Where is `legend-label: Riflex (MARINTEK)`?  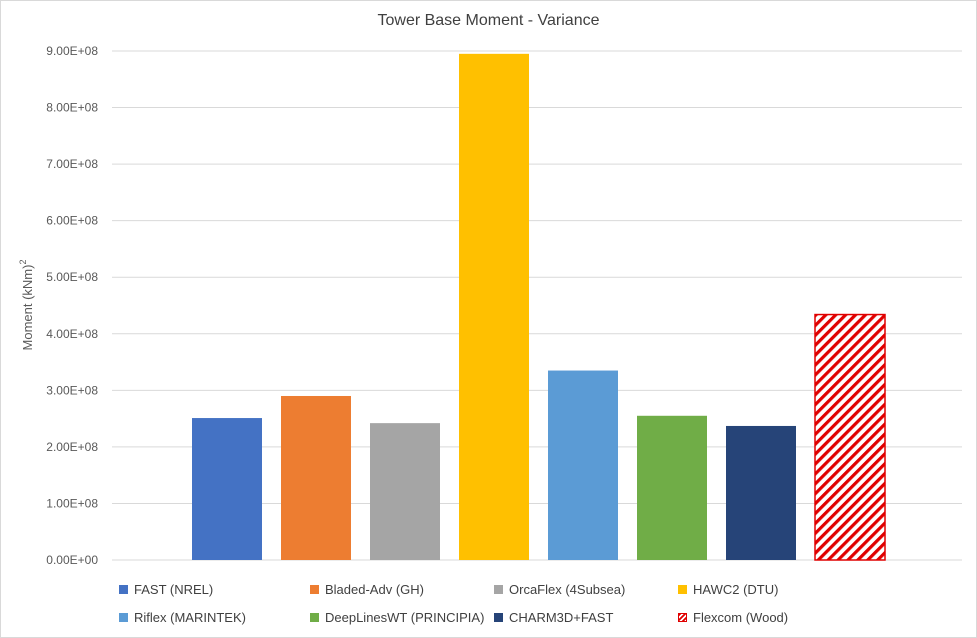 legend-label: Riflex (MARINTEK) is located at coordinates (190, 617).